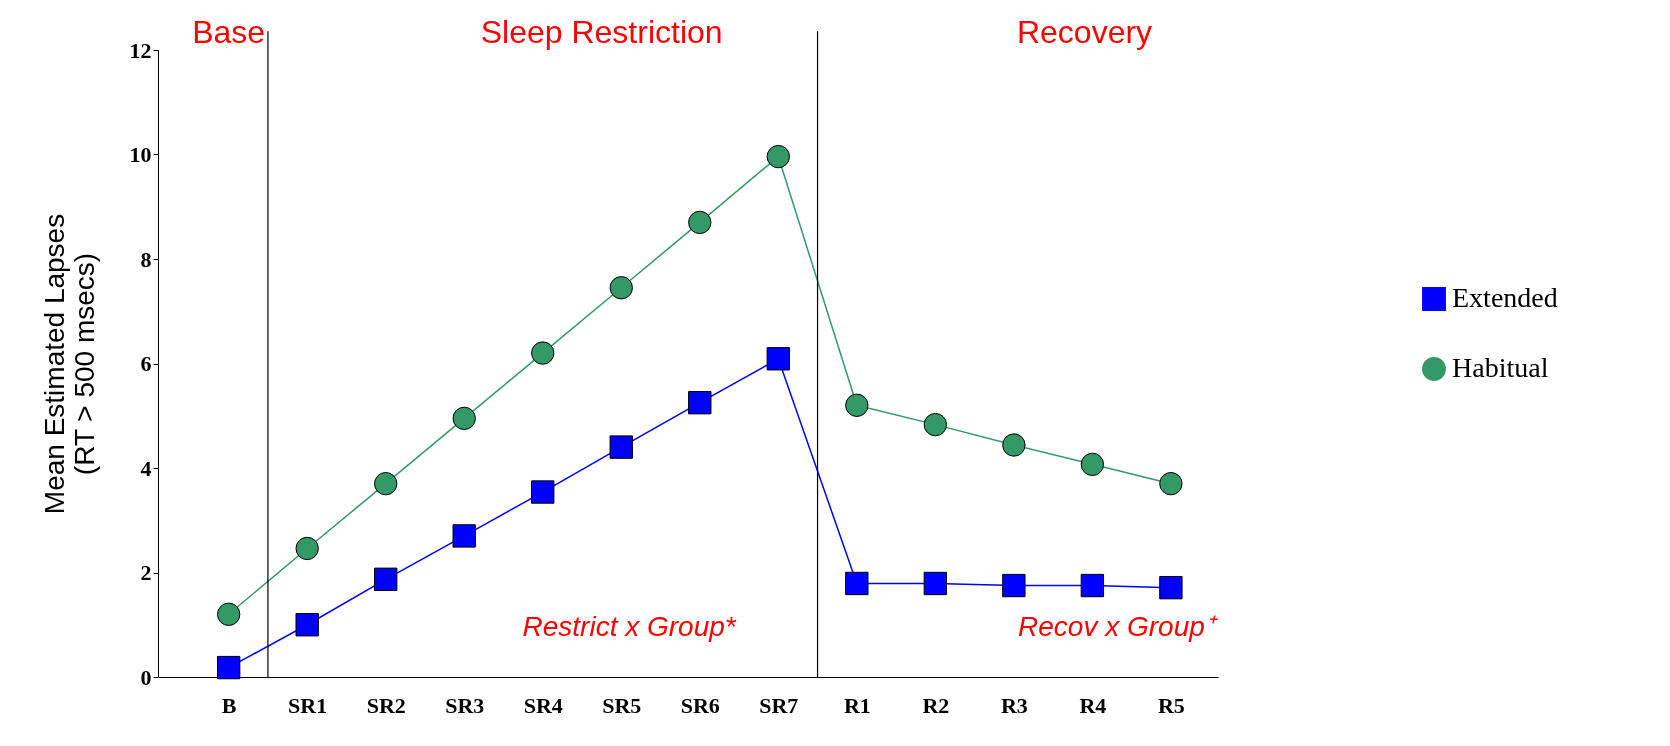 Image resolution: width=1670 pixels, height=746 pixels. Describe the element at coordinates (140, 50) in the screenshot. I see `y-tick-label: 12` at that location.